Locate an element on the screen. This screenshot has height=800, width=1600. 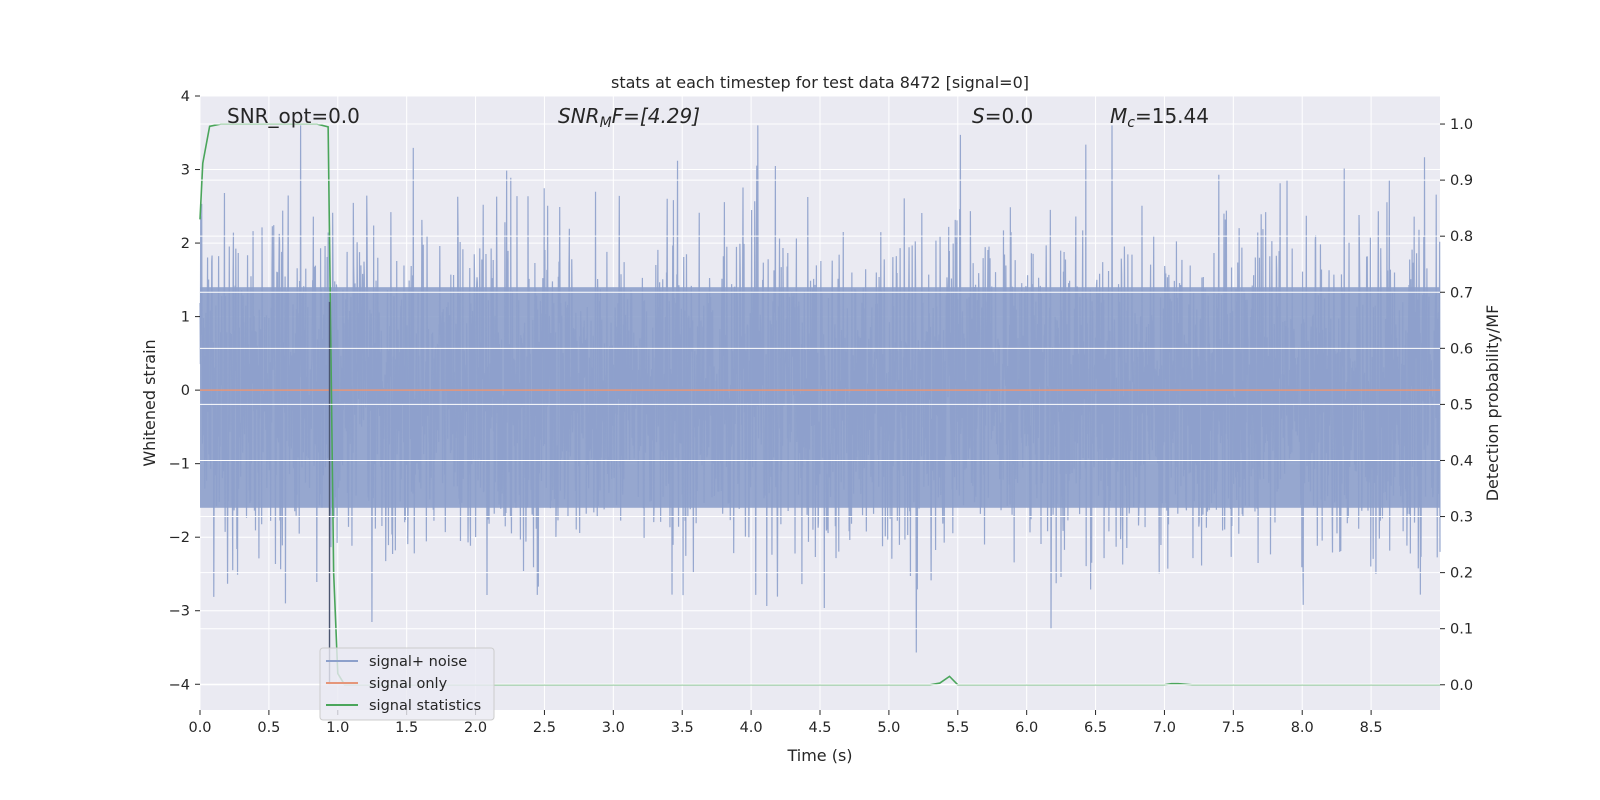
y-right-tick-label: 0.7 is located at coordinates (1461, 293).